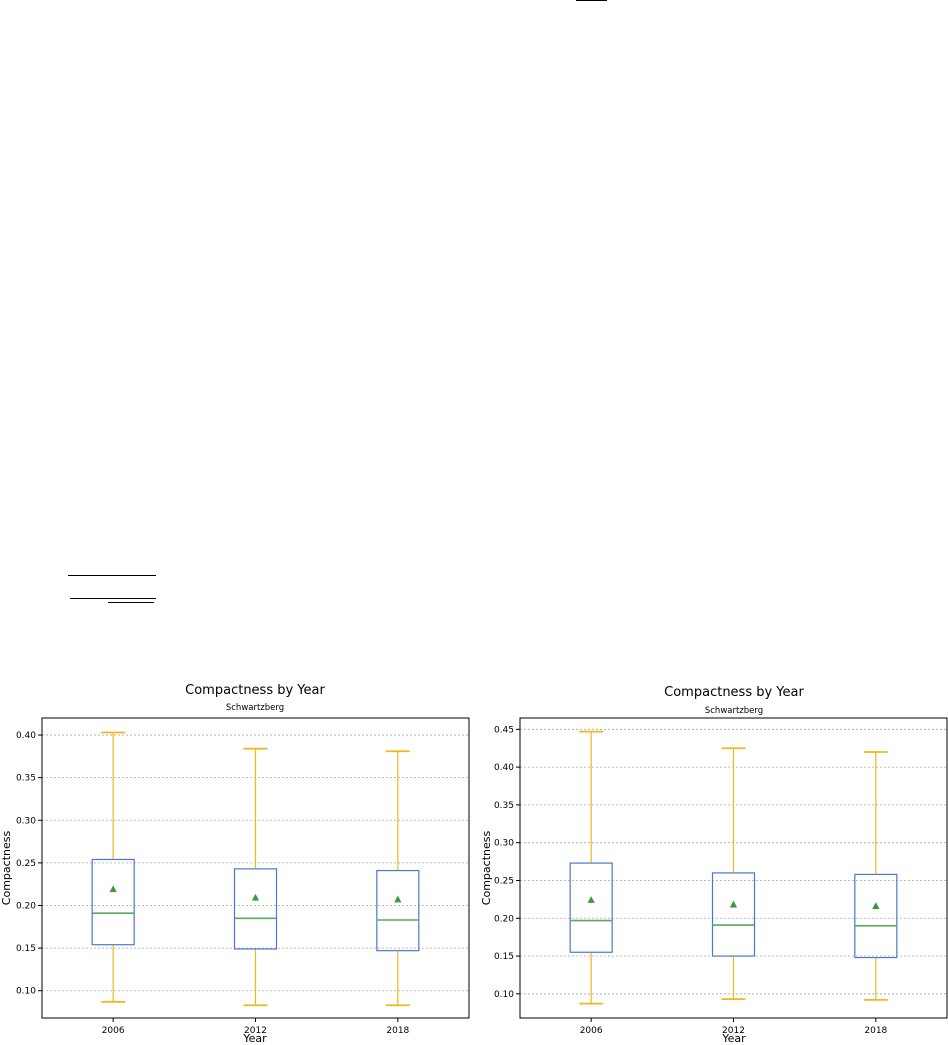 The height and width of the screenshot is (1045, 948). I want to click on y-tick-label: 0.45, so click(504, 730).